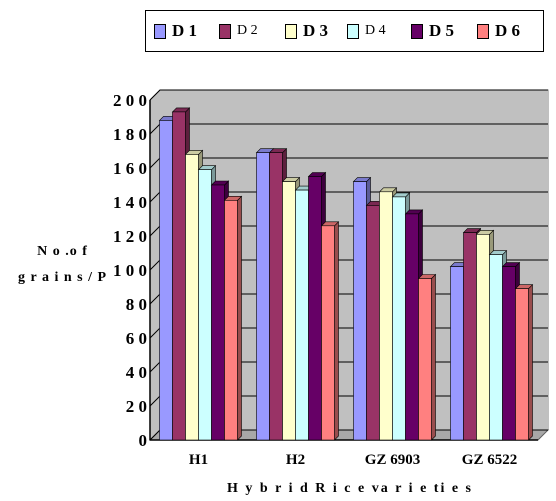 This screenshot has height=501, width=556. What do you see at coordinates (62, 251) in the screenshot?
I see `y-axis-label-line-1: N o .o f` at bounding box center [62, 251].